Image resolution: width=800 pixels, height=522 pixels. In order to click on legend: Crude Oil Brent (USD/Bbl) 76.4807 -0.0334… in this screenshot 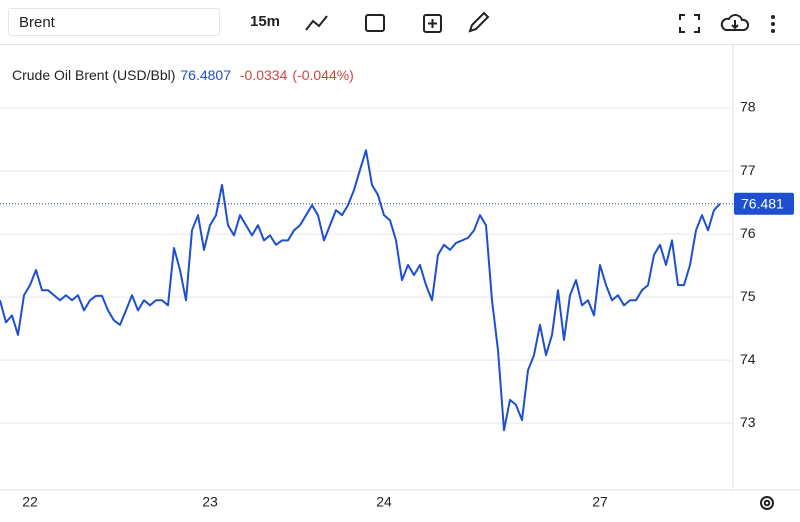, I will do `click(185, 75)`.